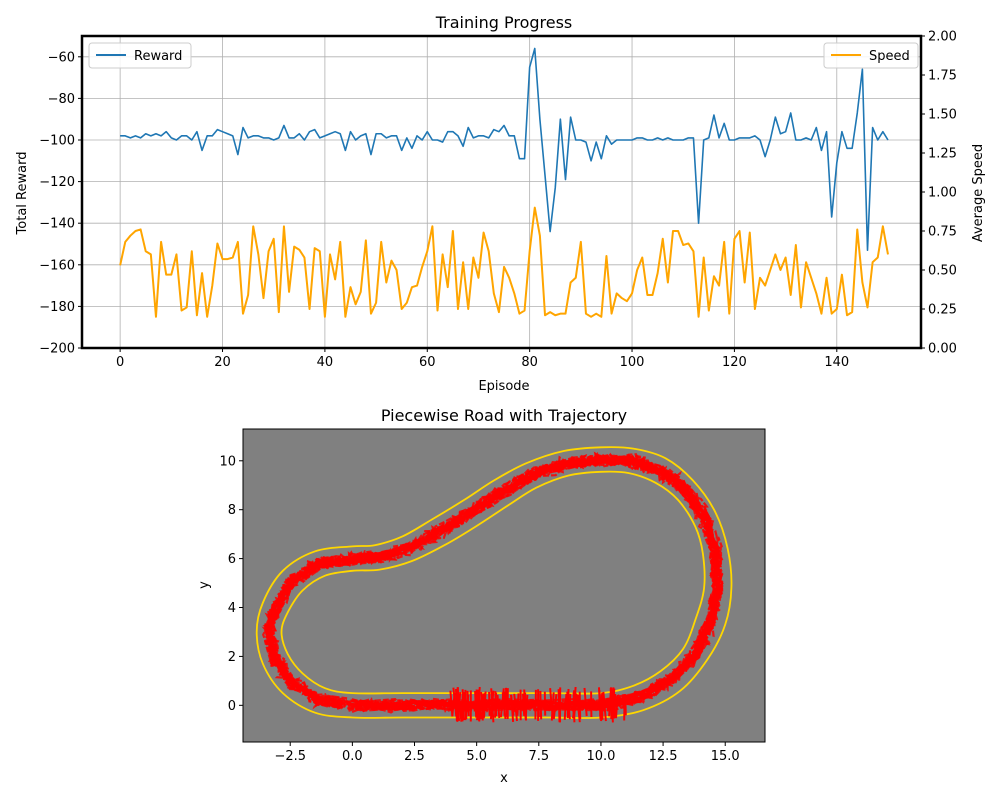 The height and width of the screenshot is (800, 1000). I want to click on c1-y-tick-label-right: 1.50, so click(942, 115).